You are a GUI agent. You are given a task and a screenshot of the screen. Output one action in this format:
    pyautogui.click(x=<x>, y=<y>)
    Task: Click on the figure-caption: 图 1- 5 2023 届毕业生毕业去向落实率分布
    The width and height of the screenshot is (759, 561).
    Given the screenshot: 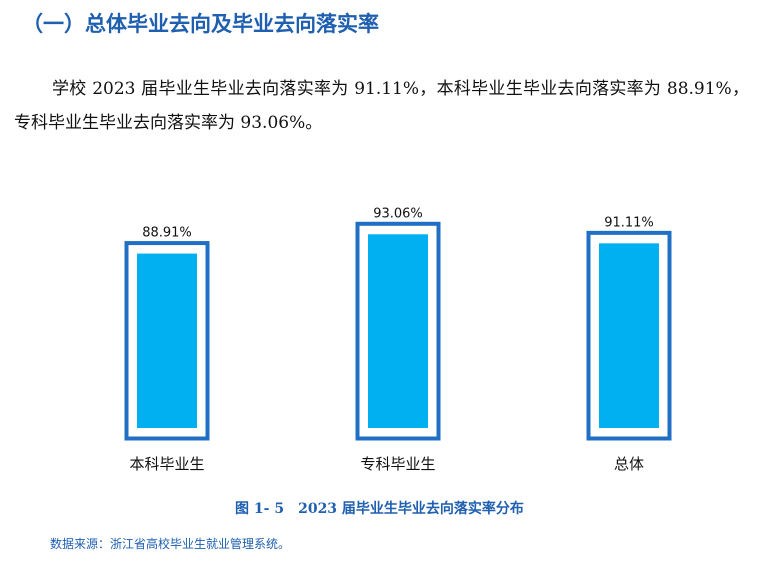 What is the action you would take?
    pyautogui.click(x=379, y=509)
    